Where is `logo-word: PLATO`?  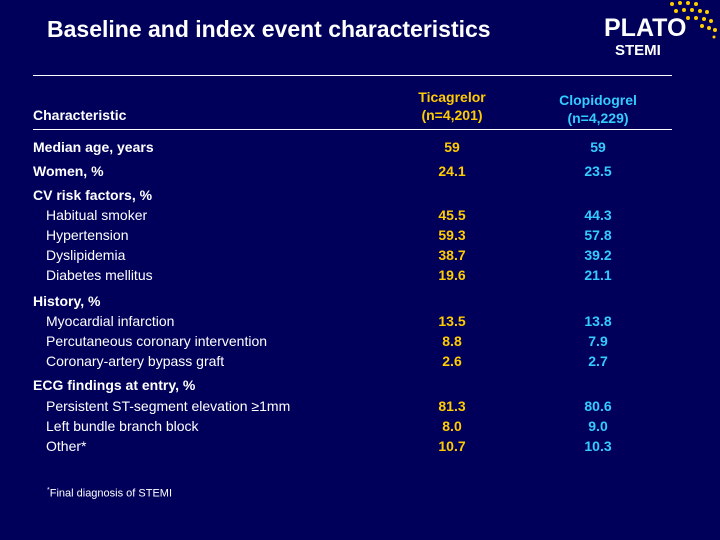 logo-word: PLATO is located at coordinates (645, 28).